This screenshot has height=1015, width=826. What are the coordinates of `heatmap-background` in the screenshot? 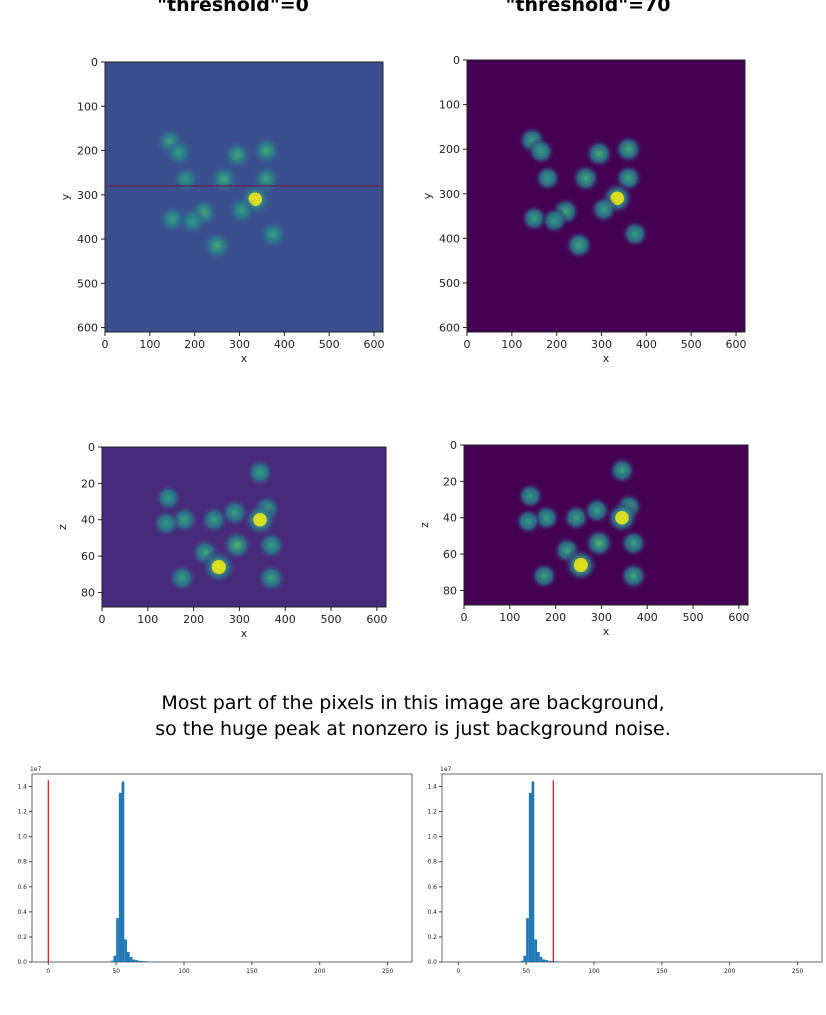 It's located at (244, 527).